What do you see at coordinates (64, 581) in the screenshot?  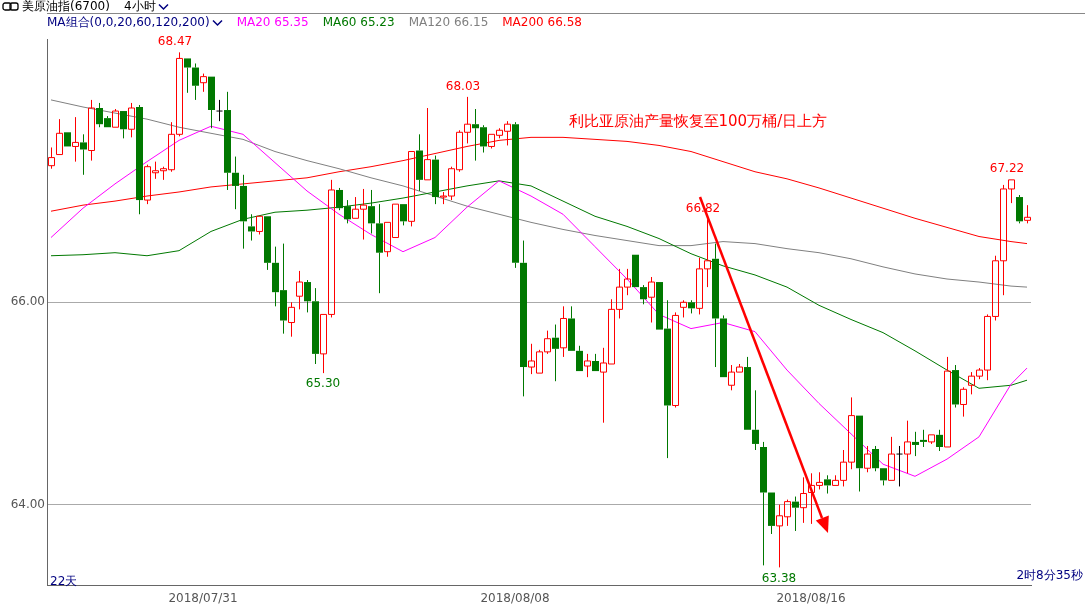 I see `annotation: 22天` at bounding box center [64, 581].